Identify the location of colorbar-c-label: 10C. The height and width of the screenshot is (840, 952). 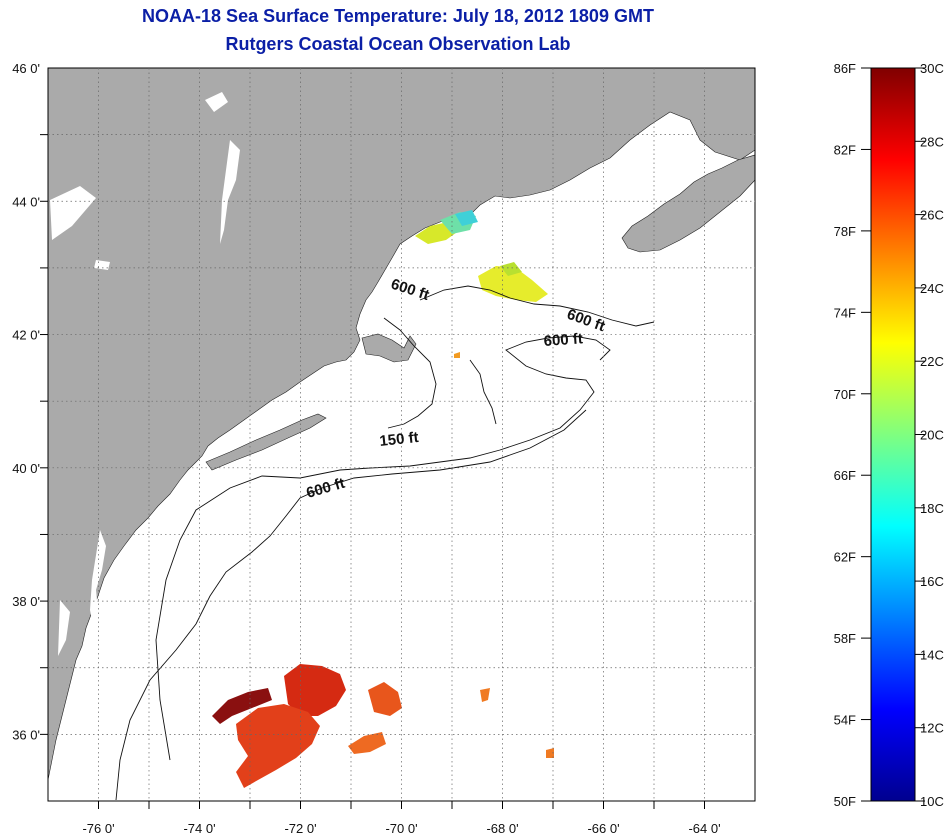
(932, 801).